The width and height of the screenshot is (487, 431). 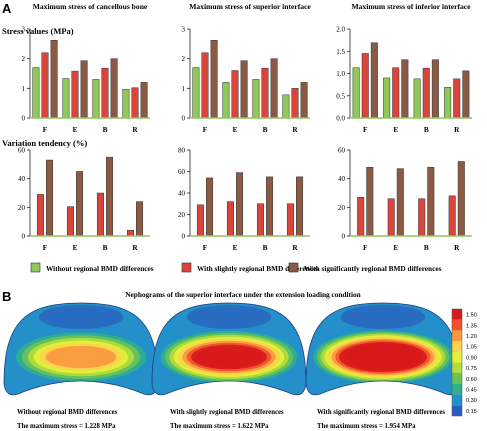 What do you see at coordinates (471, 390) in the screenshot?
I see `colorbar-tick-label: 0.45` at bounding box center [471, 390].